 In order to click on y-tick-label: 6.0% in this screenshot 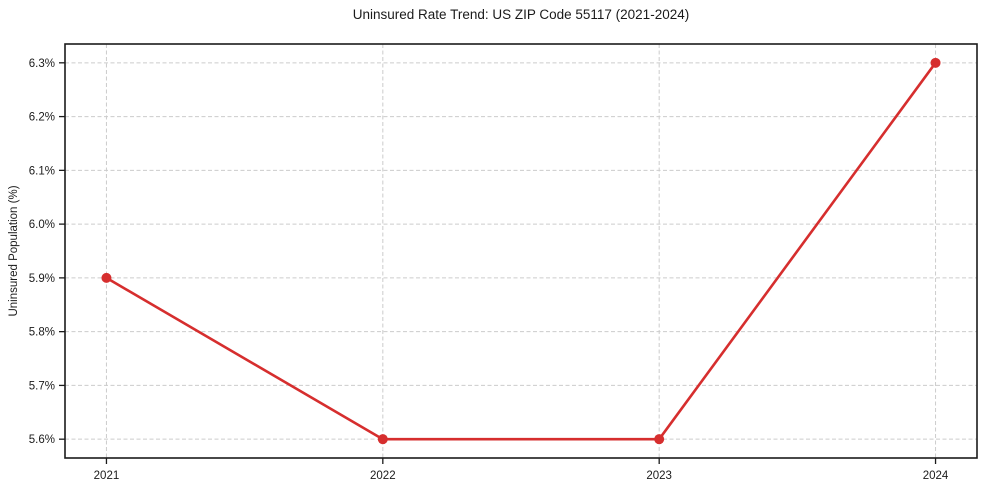, I will do `click(42, 225)`.